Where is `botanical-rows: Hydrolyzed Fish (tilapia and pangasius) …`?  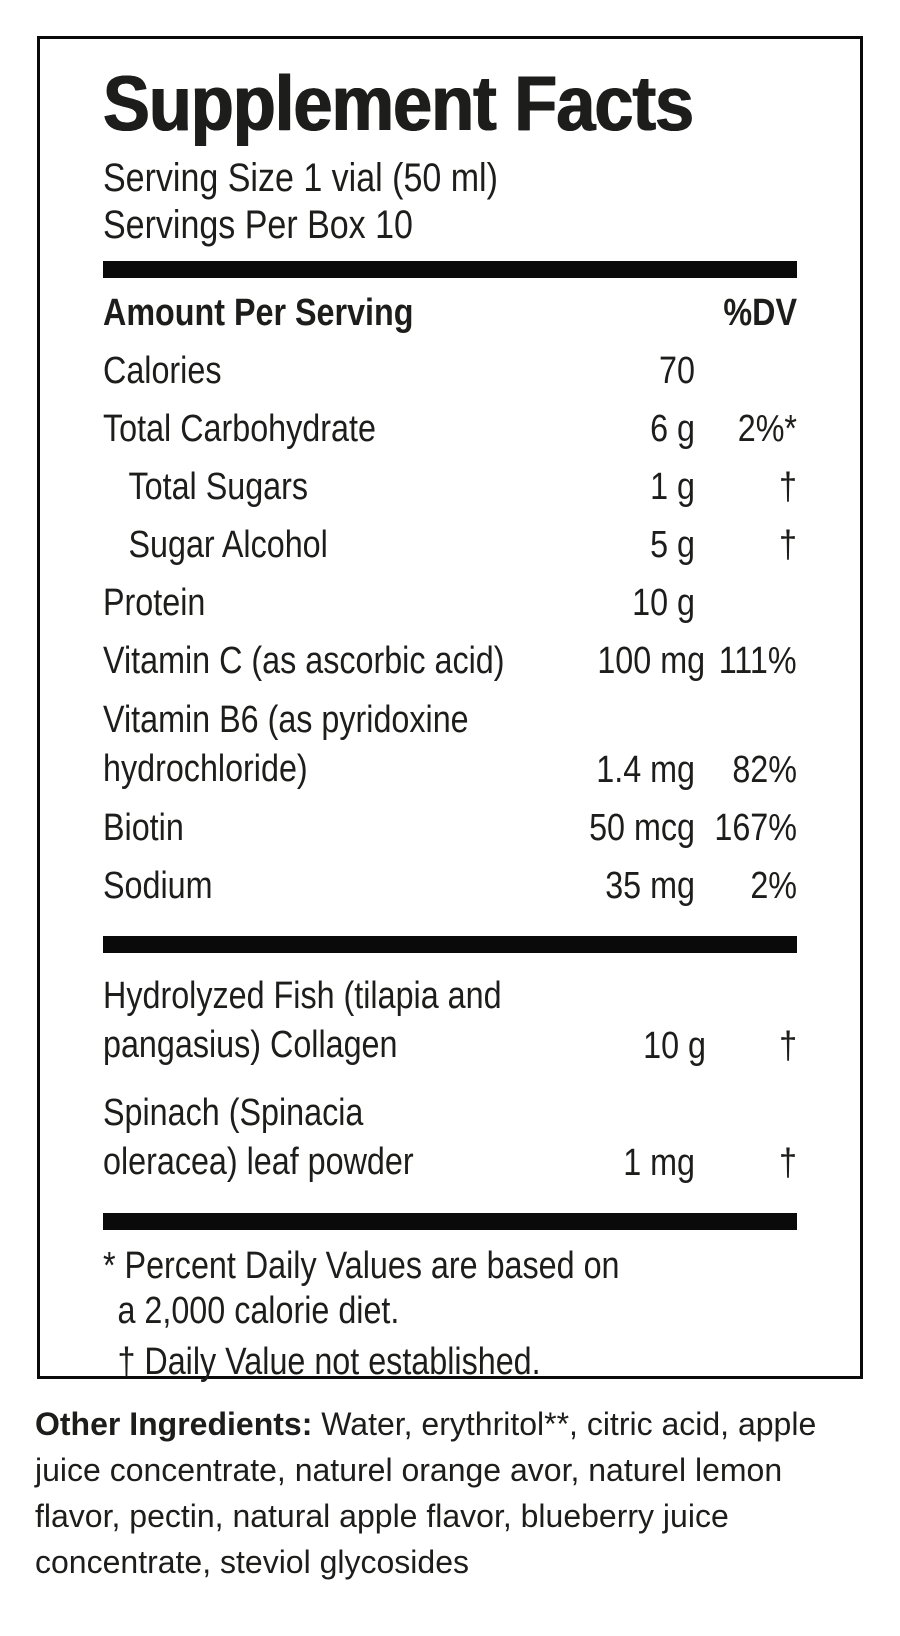 botanical-rows: Hydrolyzed Fish (tilapia and pangasius) … is located at coordinates (450, 1079).